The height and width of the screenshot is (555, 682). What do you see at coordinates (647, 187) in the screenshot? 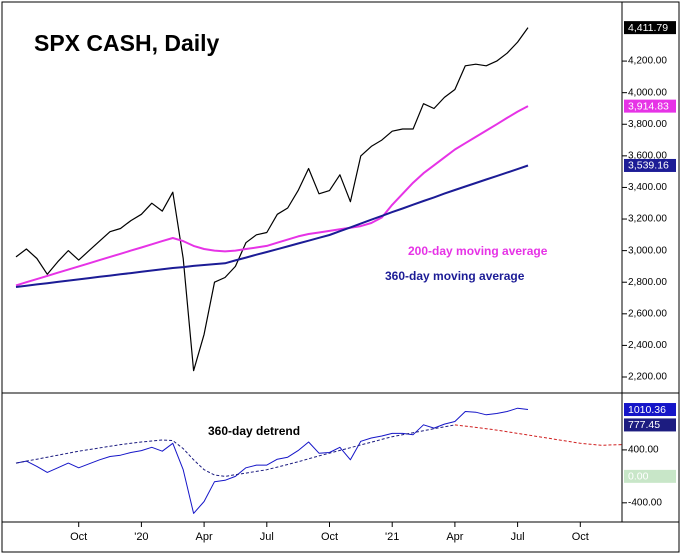
I see `y-tick-label: 3,400.00` at bounding box center [647, 187].